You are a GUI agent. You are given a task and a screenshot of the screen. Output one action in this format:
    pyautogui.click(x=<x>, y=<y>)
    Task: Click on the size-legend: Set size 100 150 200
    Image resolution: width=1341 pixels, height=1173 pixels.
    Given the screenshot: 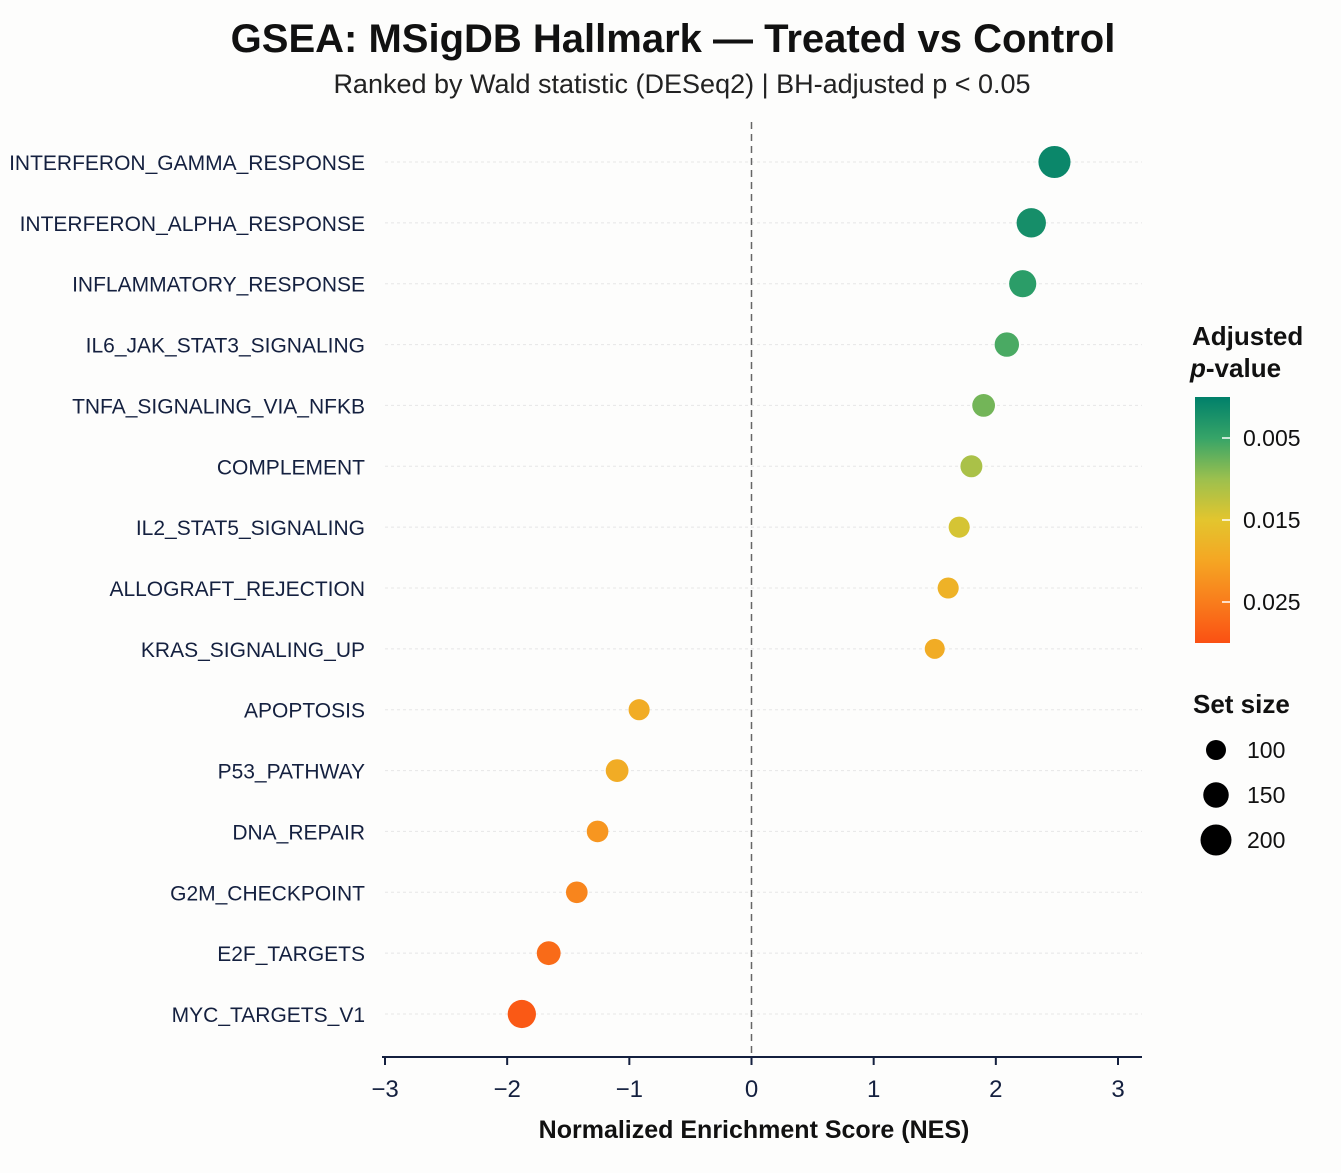 What is the action you would take?
    pyautogui.click(x=1241, y=772)
    